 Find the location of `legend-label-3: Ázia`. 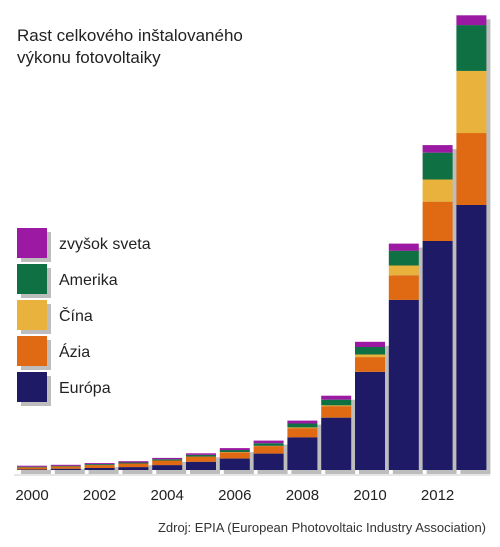

legend-label-3: Ázia is located at coordinates (74, 351).